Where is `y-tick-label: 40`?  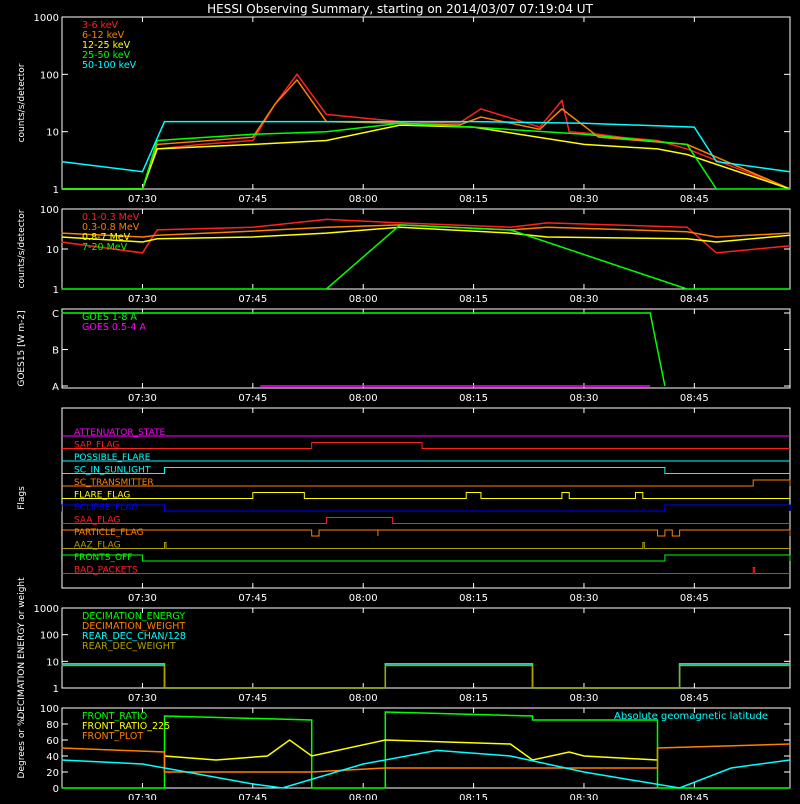 y-tick-label: 40 is located at coordinates (52, 757).